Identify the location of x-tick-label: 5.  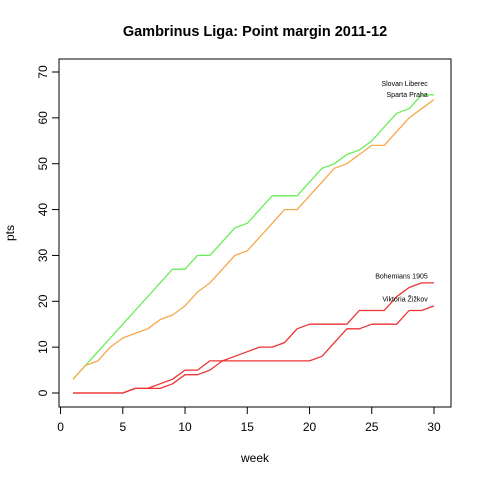
(122, 427).